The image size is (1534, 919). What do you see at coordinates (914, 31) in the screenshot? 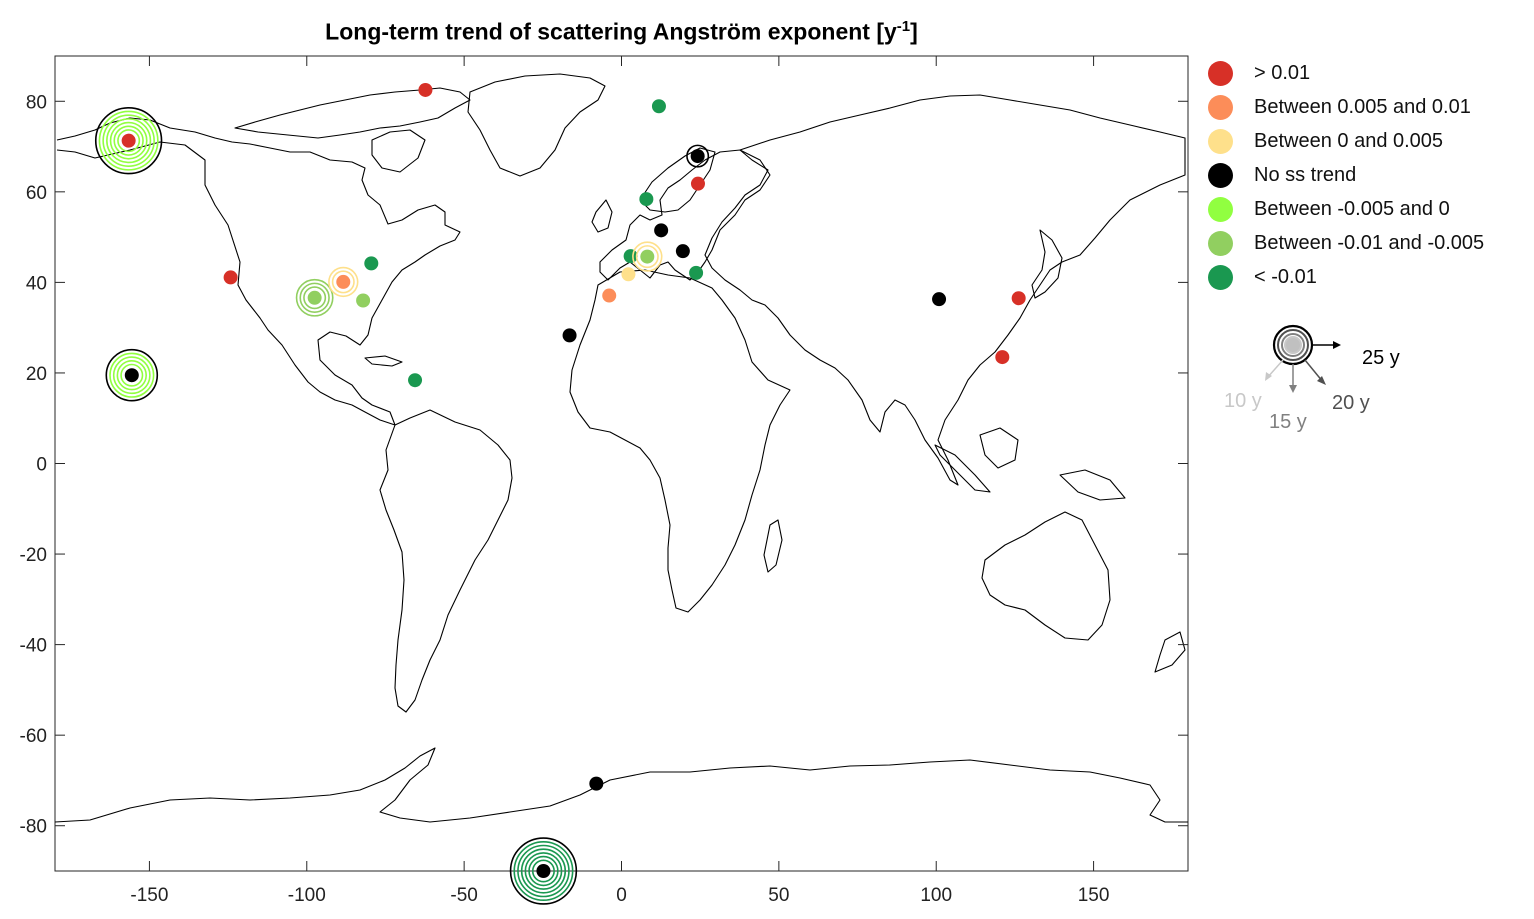
I see `title-close: ]` at bounding box center [914, 31].